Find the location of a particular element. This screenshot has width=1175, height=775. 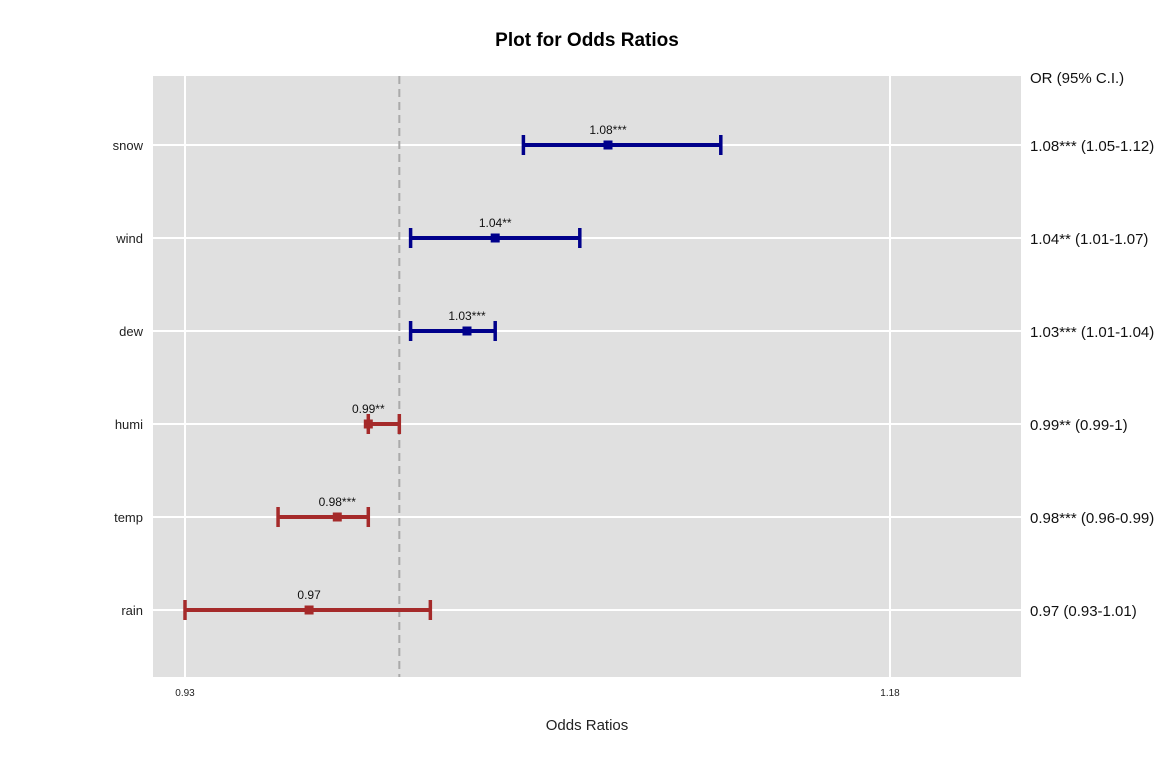

row-label-temp: temp is located at coordinates (128, 517).